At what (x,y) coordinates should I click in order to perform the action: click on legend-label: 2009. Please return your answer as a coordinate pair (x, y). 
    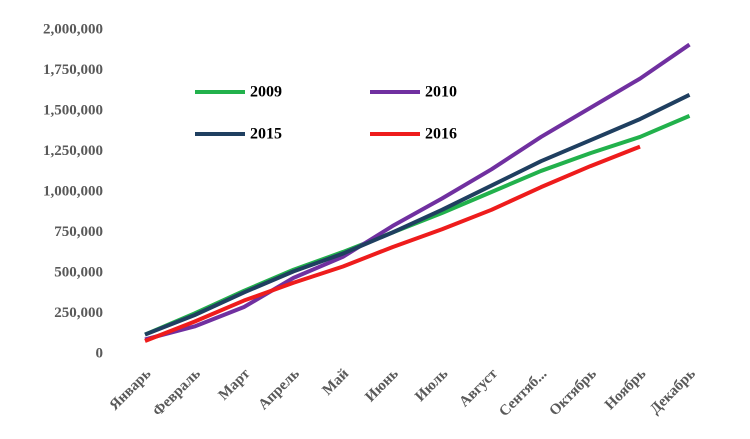
    Looking at the image, I should click on (266, 92).